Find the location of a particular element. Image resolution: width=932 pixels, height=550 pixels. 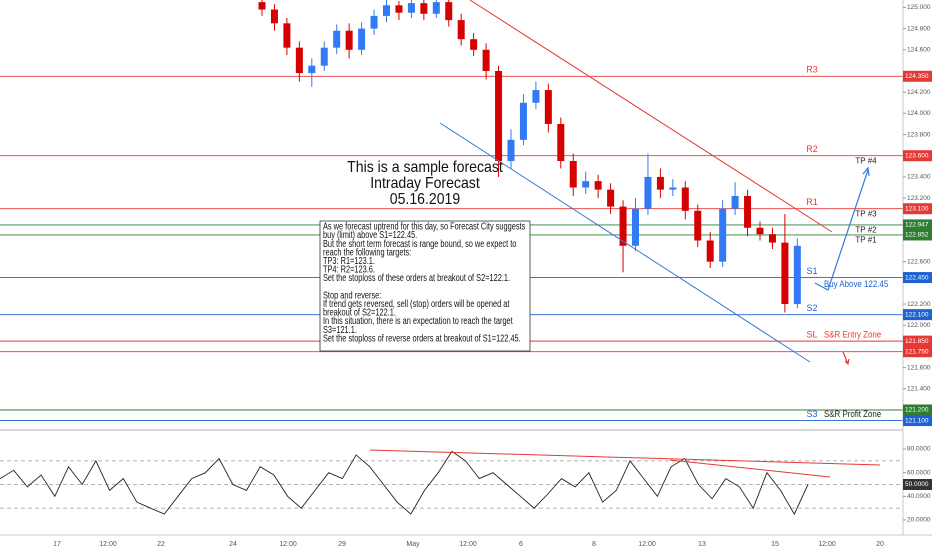

level-badge-label: 121.850 is located at coordinates (917, 341).